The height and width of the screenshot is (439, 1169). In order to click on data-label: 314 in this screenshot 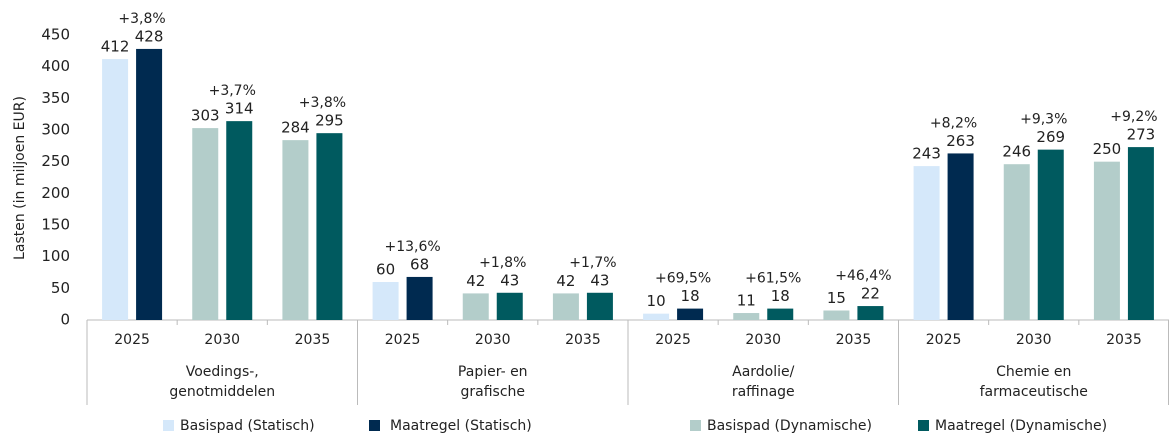, I will do `click(239, 109)`.